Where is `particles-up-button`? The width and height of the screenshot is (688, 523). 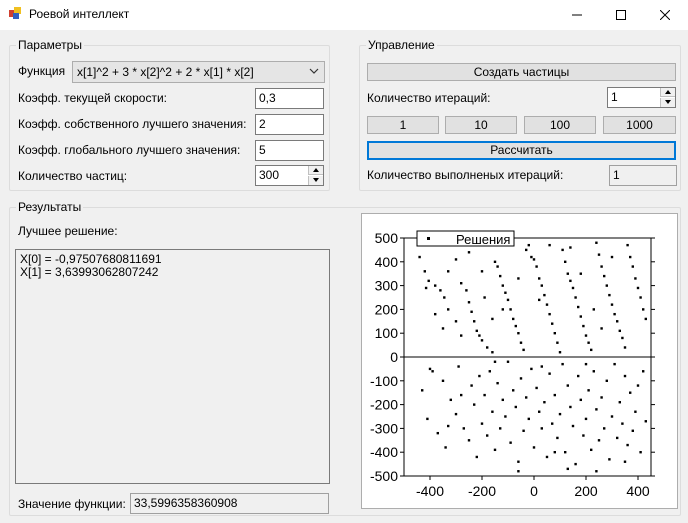
particles-up-button is located at coordinates (315, 170).